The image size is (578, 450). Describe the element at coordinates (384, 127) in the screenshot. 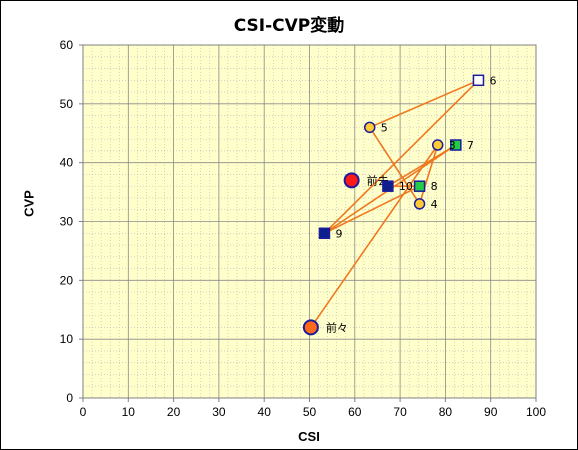

I see `point-label: 5` at that location.